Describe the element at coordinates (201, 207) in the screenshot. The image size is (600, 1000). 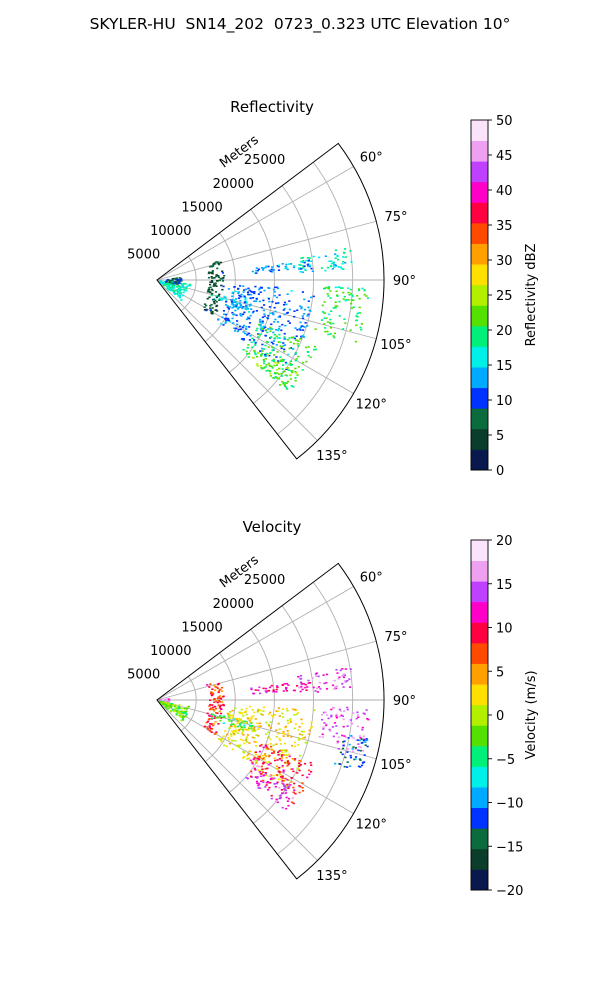
I see `r-tick-label: 15000` at that location.